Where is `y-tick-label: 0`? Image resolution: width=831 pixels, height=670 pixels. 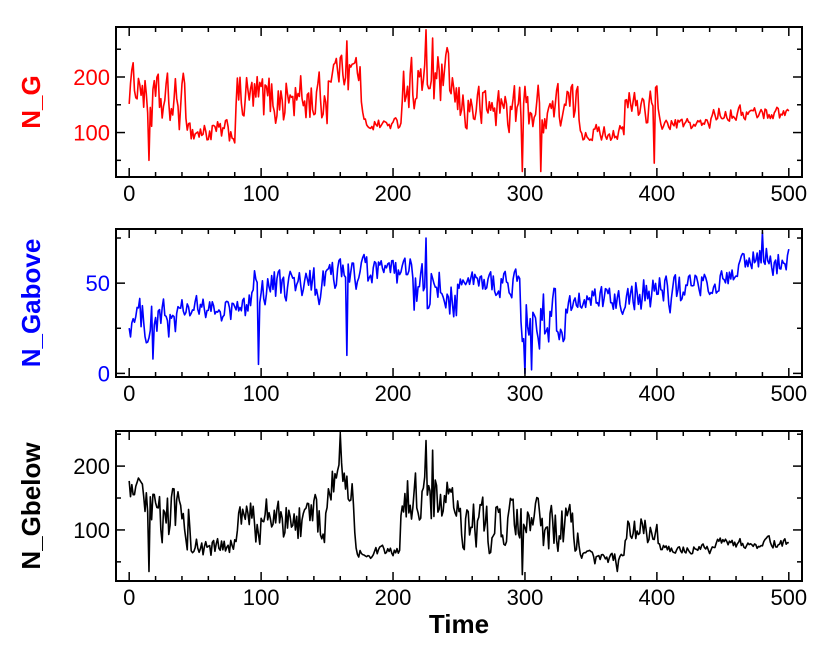 y-tick-label: 0 is located at coordinates (104, 373).